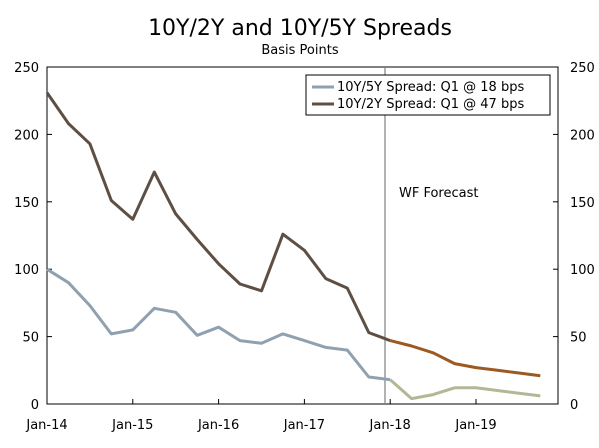 The width and height of the screenshot is (599, 448). What do you see at coordinates (574, 405) in the screenshot?
I see `y-tick-label-right: 0` at bounding box center [574, 405].